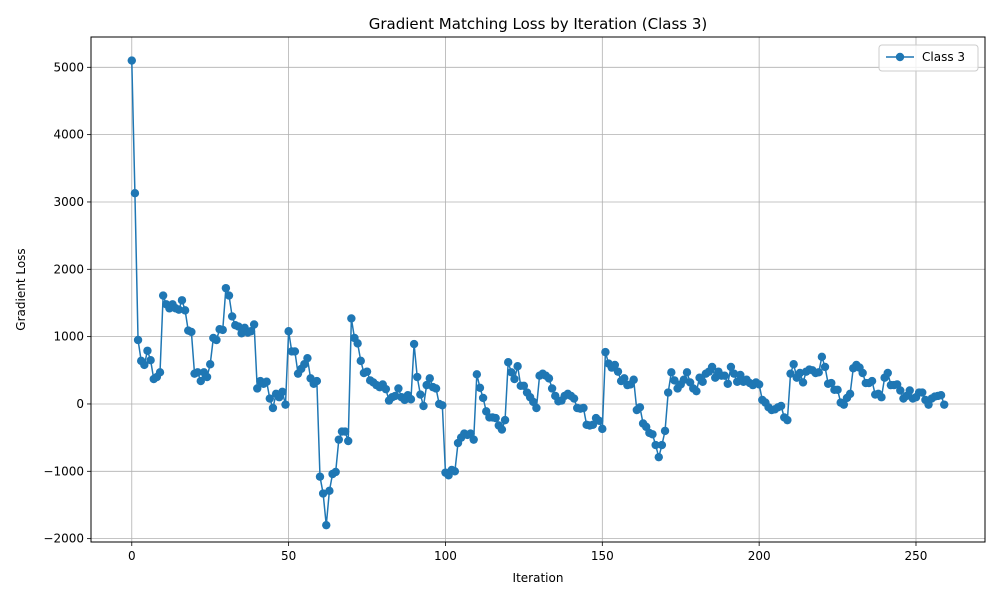 This screenshot has width=1000, height=600. Describe the element at coordinates (943, 57) in the screenshot. I see `legend-label: Class 3` at that location.